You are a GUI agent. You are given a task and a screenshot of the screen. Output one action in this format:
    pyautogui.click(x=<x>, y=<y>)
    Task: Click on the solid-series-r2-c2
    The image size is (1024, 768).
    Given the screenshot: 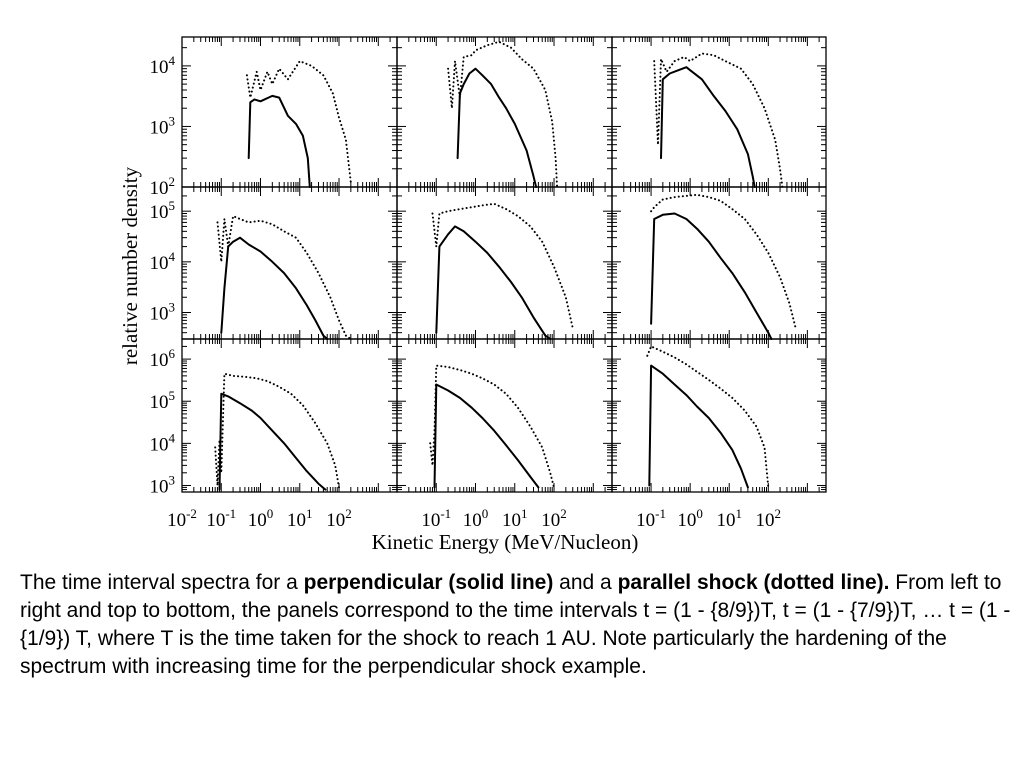 What is the action you would take?
    pyautogui.click(x=698, y=426)
    